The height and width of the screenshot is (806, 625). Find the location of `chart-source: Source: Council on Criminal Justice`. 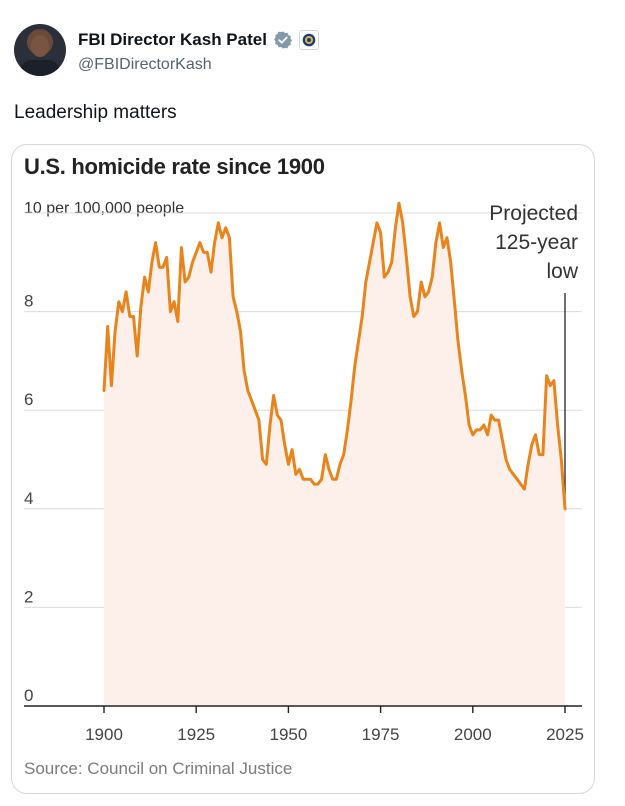

chart-source: Source: Council on Criminal Justice is located at coordinates (158, 768).